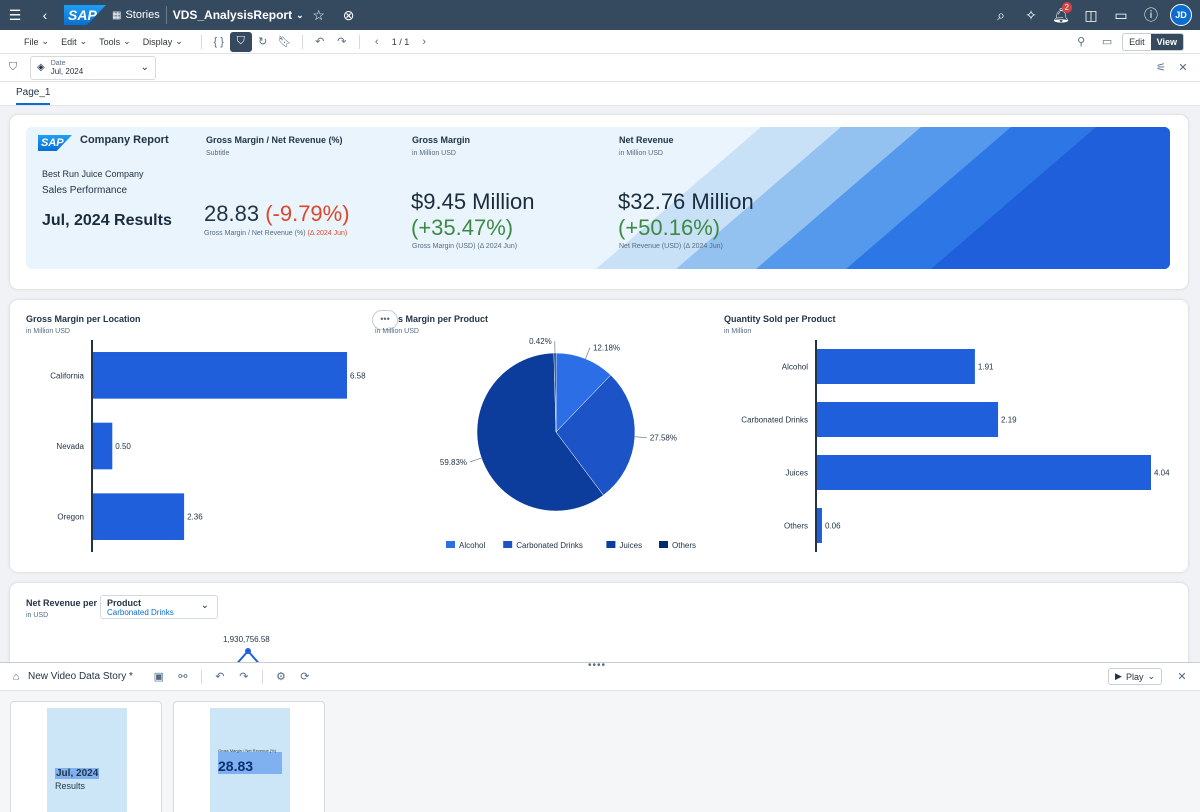 This screenshot has height=812, width=1200. Describe the element at coordinates (1135, 676) in the screenshot. I see `play-button: ▶ Play ⌄` at that location.